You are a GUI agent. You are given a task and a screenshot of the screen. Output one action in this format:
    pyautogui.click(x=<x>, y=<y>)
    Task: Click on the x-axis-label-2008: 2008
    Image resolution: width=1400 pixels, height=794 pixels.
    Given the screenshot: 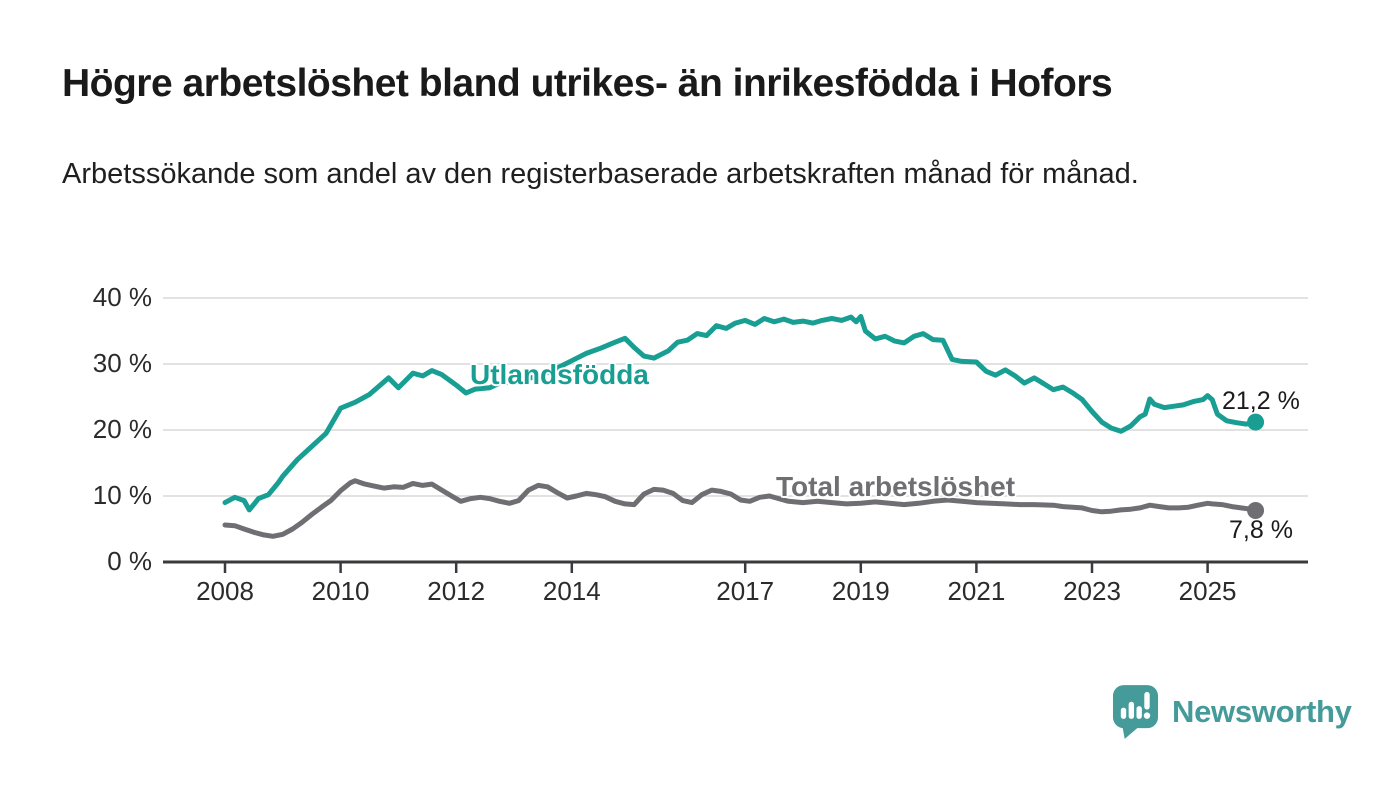 What is the action you would take?
    pyautogui.click(x=225, y=591)
    